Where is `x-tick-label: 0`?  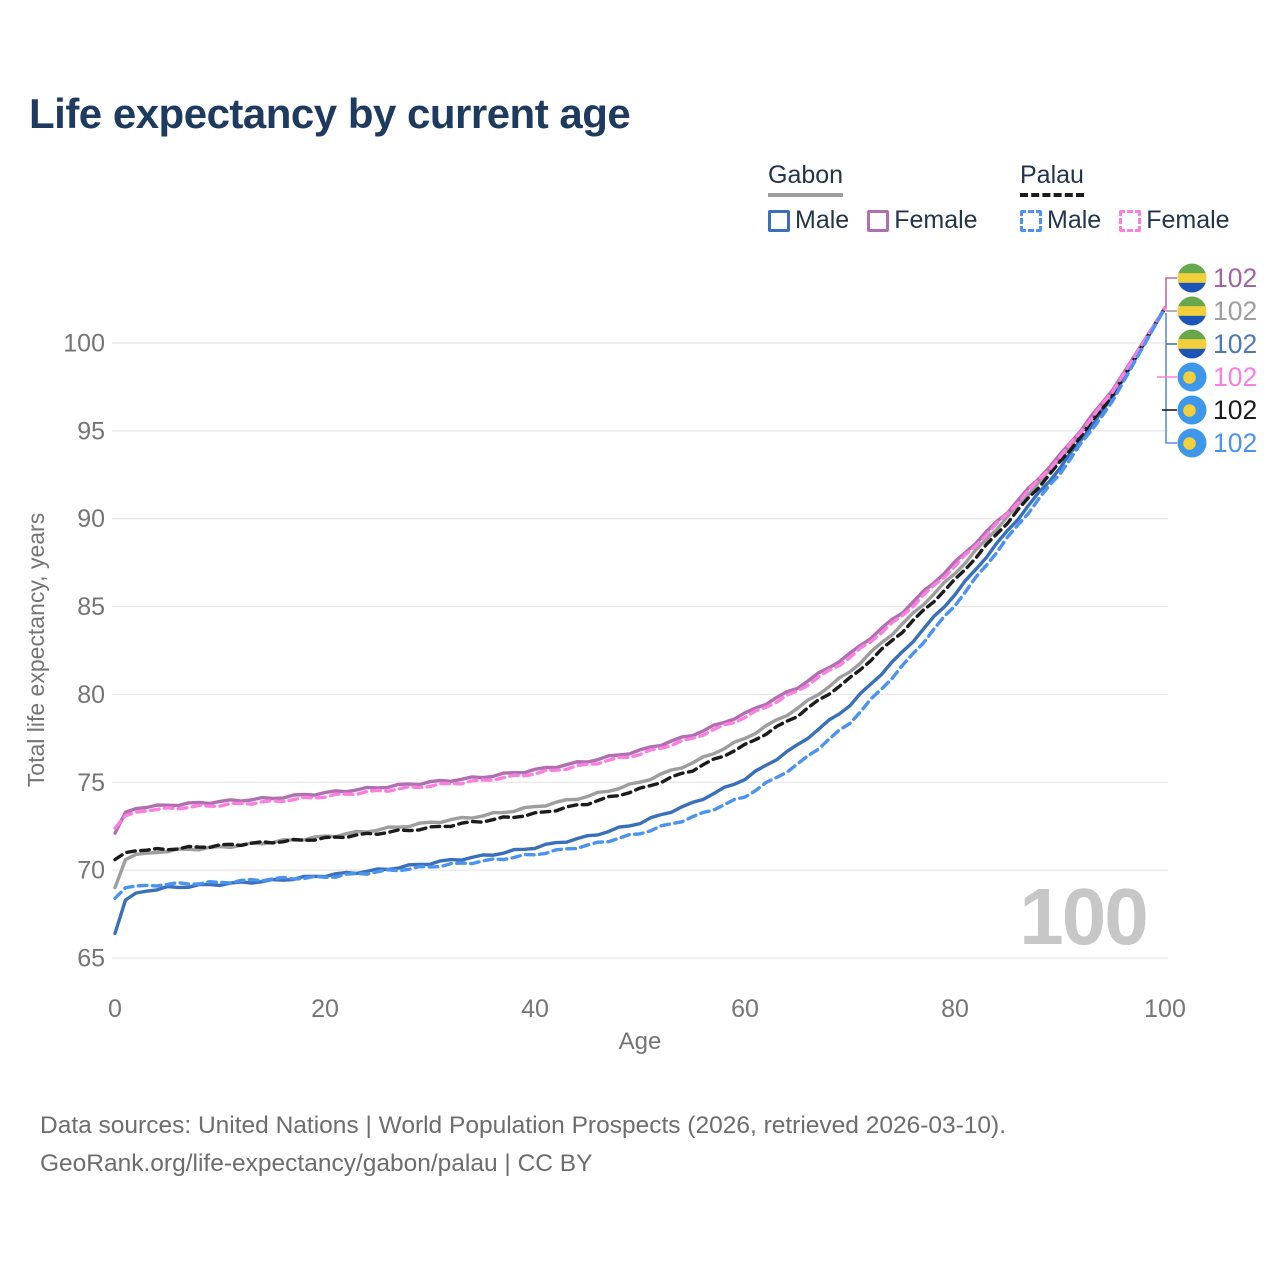 x-tick-label: 0 is located at coordinates (115, 1009).